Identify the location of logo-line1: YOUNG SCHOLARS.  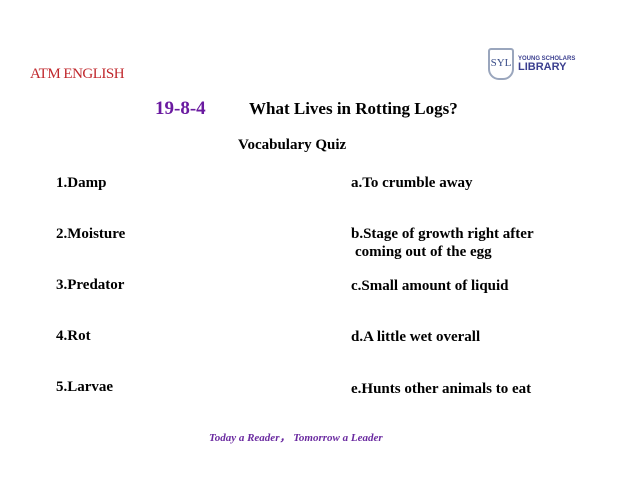
(547, 58).